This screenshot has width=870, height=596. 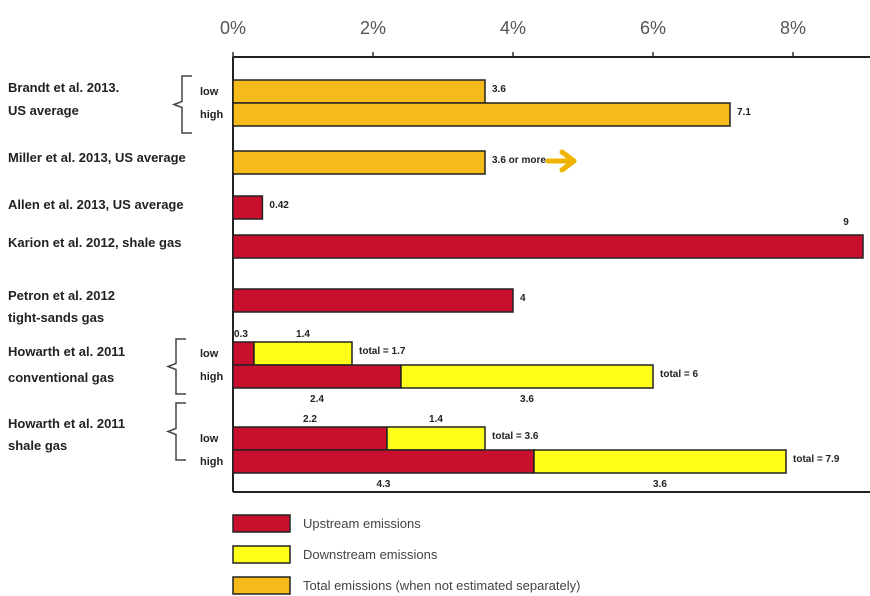 What do you see at coordinates (261, 585) in the screenshot?
I see `legend-swatch-total` at bounding box center [261, 585].